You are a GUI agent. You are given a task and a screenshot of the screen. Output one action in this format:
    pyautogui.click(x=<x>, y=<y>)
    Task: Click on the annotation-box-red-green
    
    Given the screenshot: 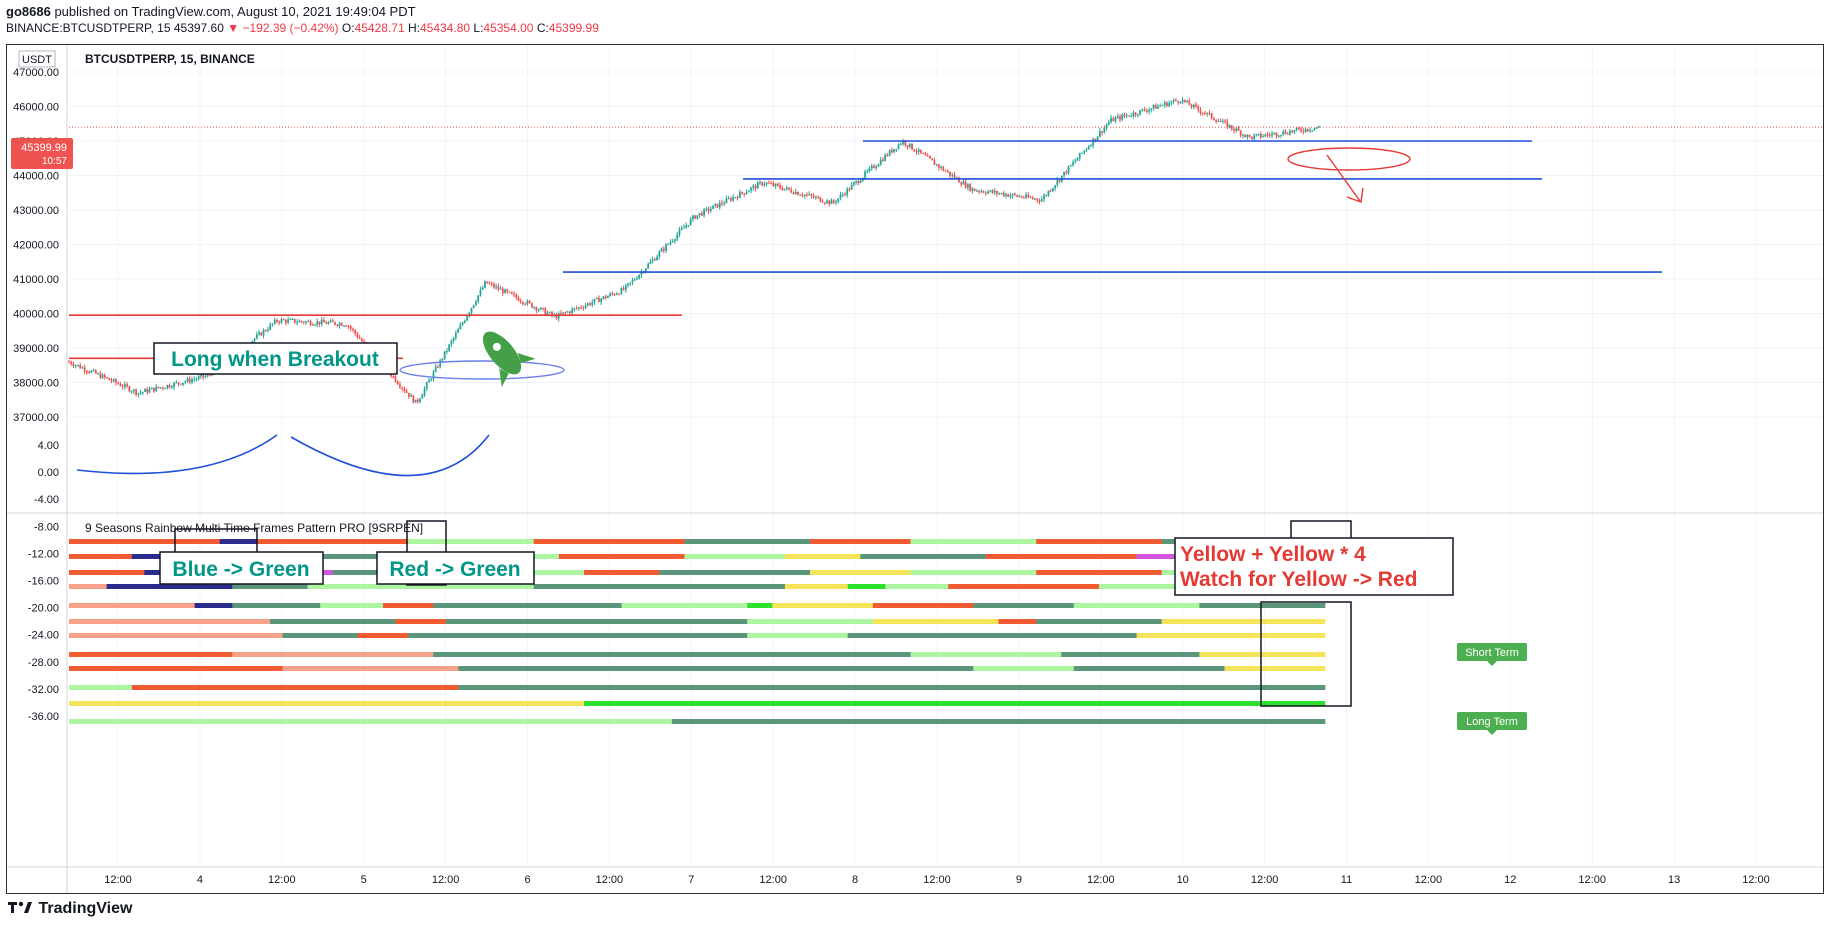 What is the action you would take?
    pyautogui.click(x=455, y=568)
    